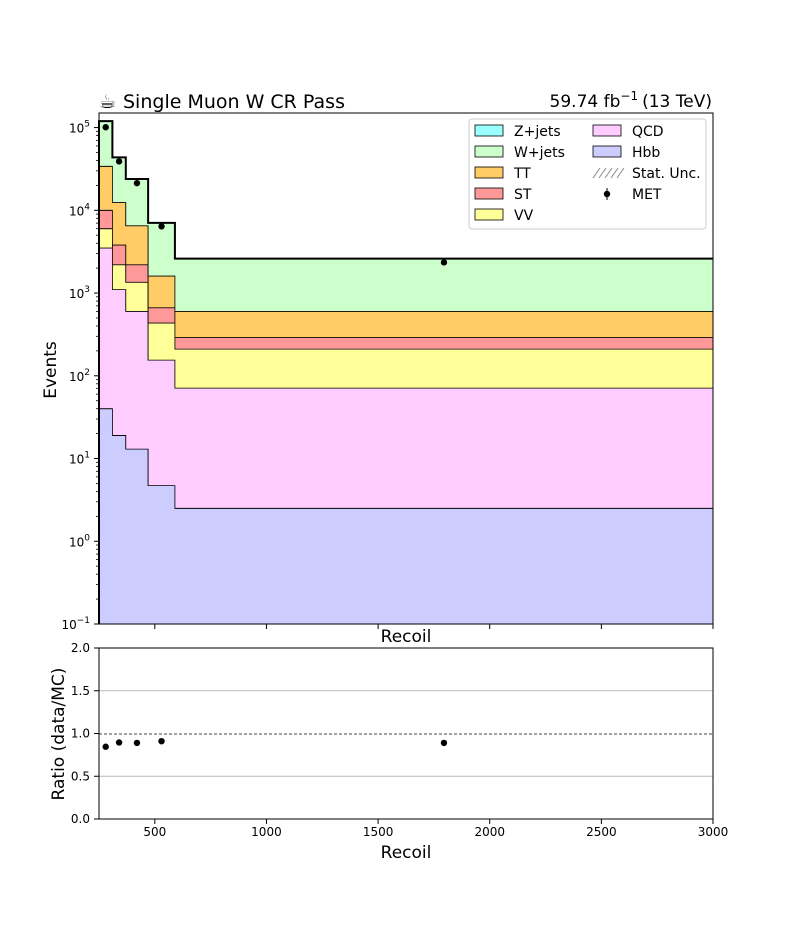  Describe the element at coordinates (51, 370) in the screenshot. I see `main-y-axis-label: Events` at that location.